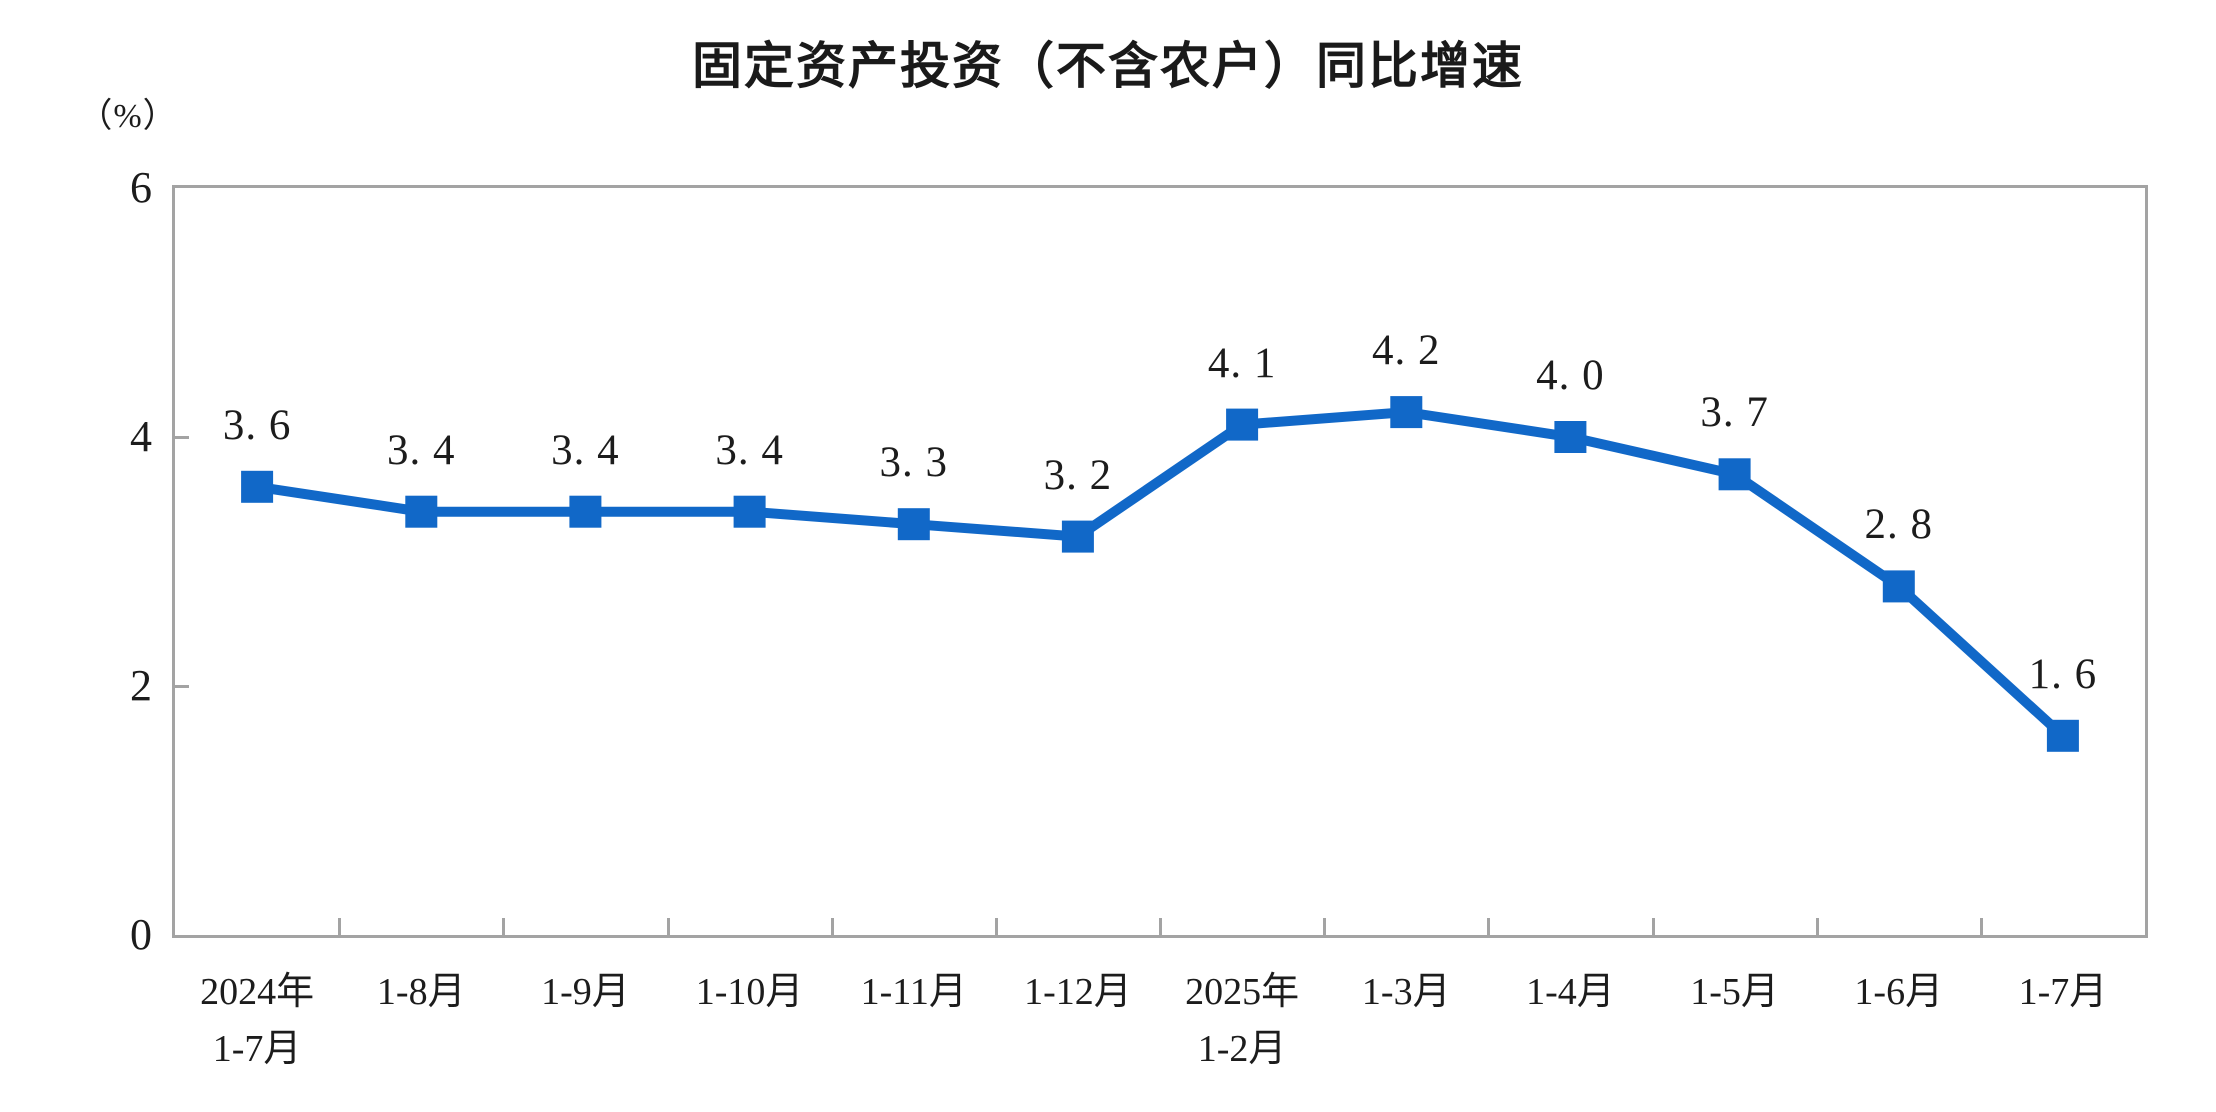 Image resolution: width=2216 pixels, height=1112 pixels. I want to click on chart-title: 固定资产投资（不含农户）同比增速, so click(1108, 66).